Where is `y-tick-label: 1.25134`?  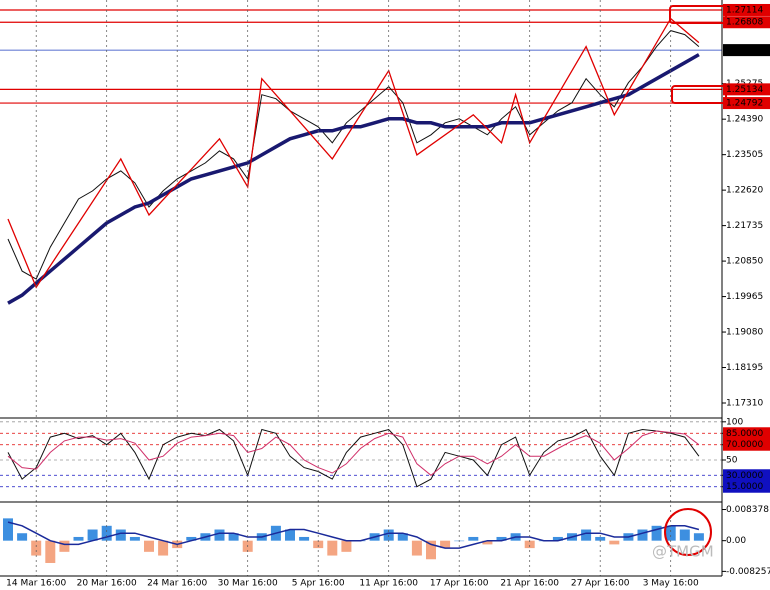 y-tick-label: 1.25134 is located at coordinates (744, 90).